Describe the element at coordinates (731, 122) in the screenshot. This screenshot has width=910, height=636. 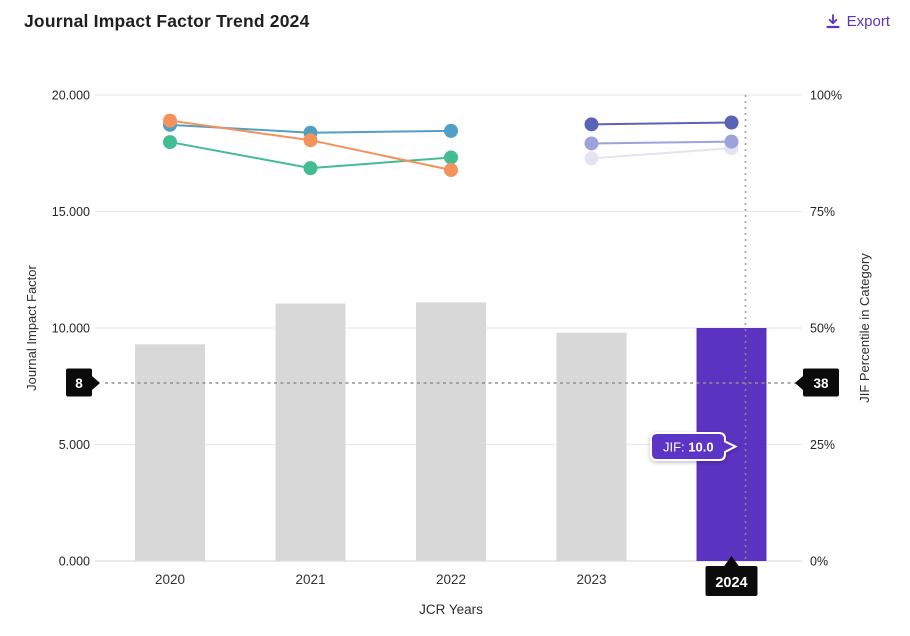
I see `percentile-indigo-point-2024` at that location.